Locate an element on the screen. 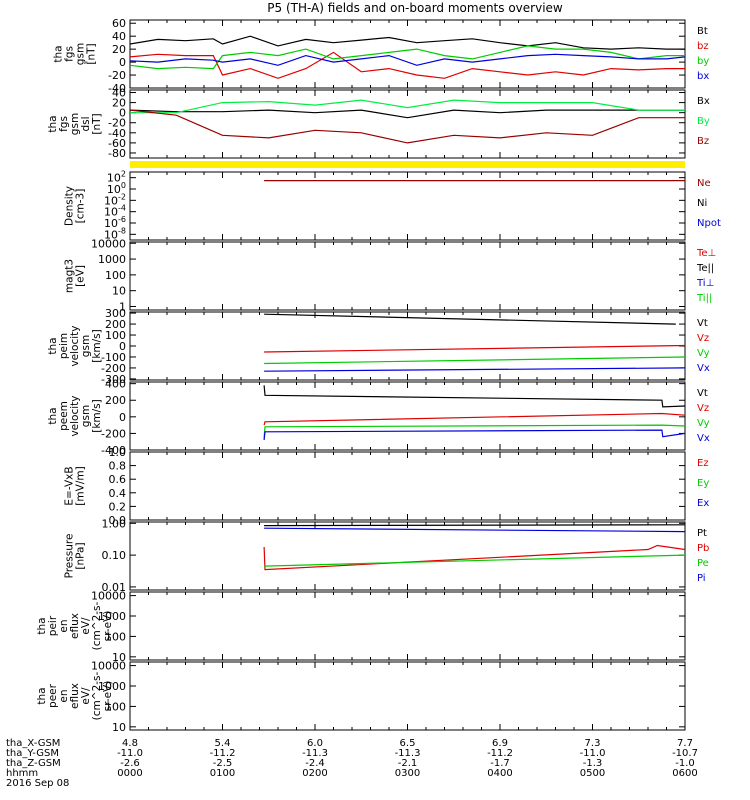 The image size is (750, 800). ytick-label: 200 is located at coordinates (115, 324).